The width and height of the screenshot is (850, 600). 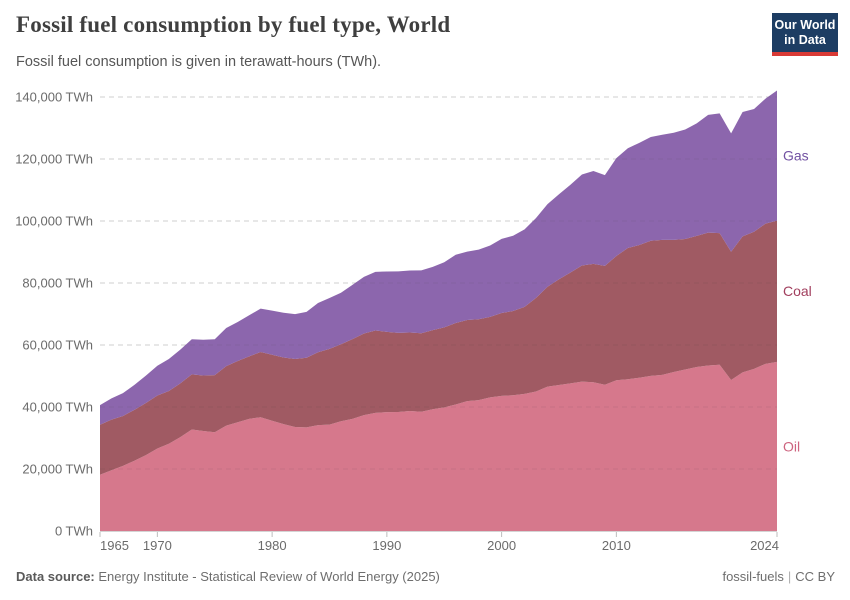 I want to click on license-link: CC BY, so click(x=815, y=576).